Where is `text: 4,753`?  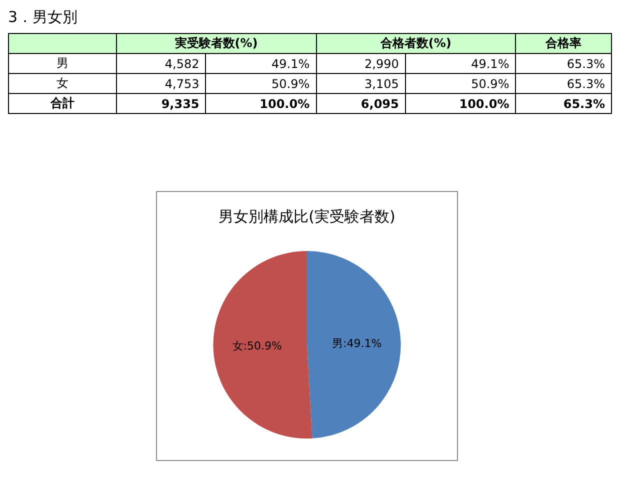 text: 4,753 is located at coordinates (182, 83).